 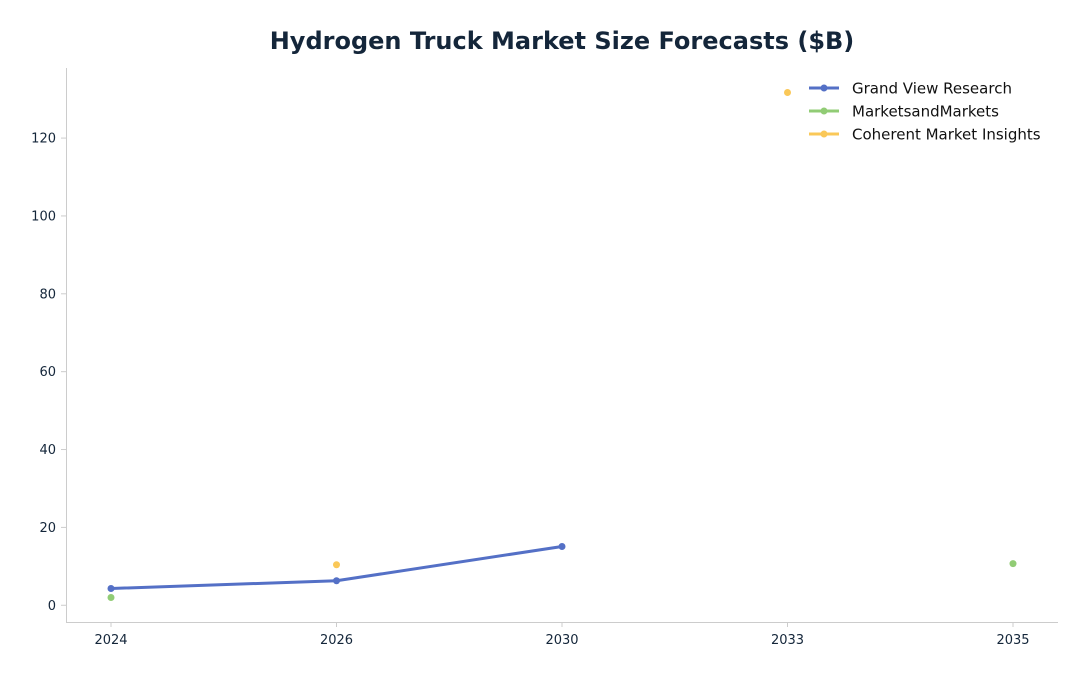 I want to click on y-tick-label: 100, so click(x=43, y=216).